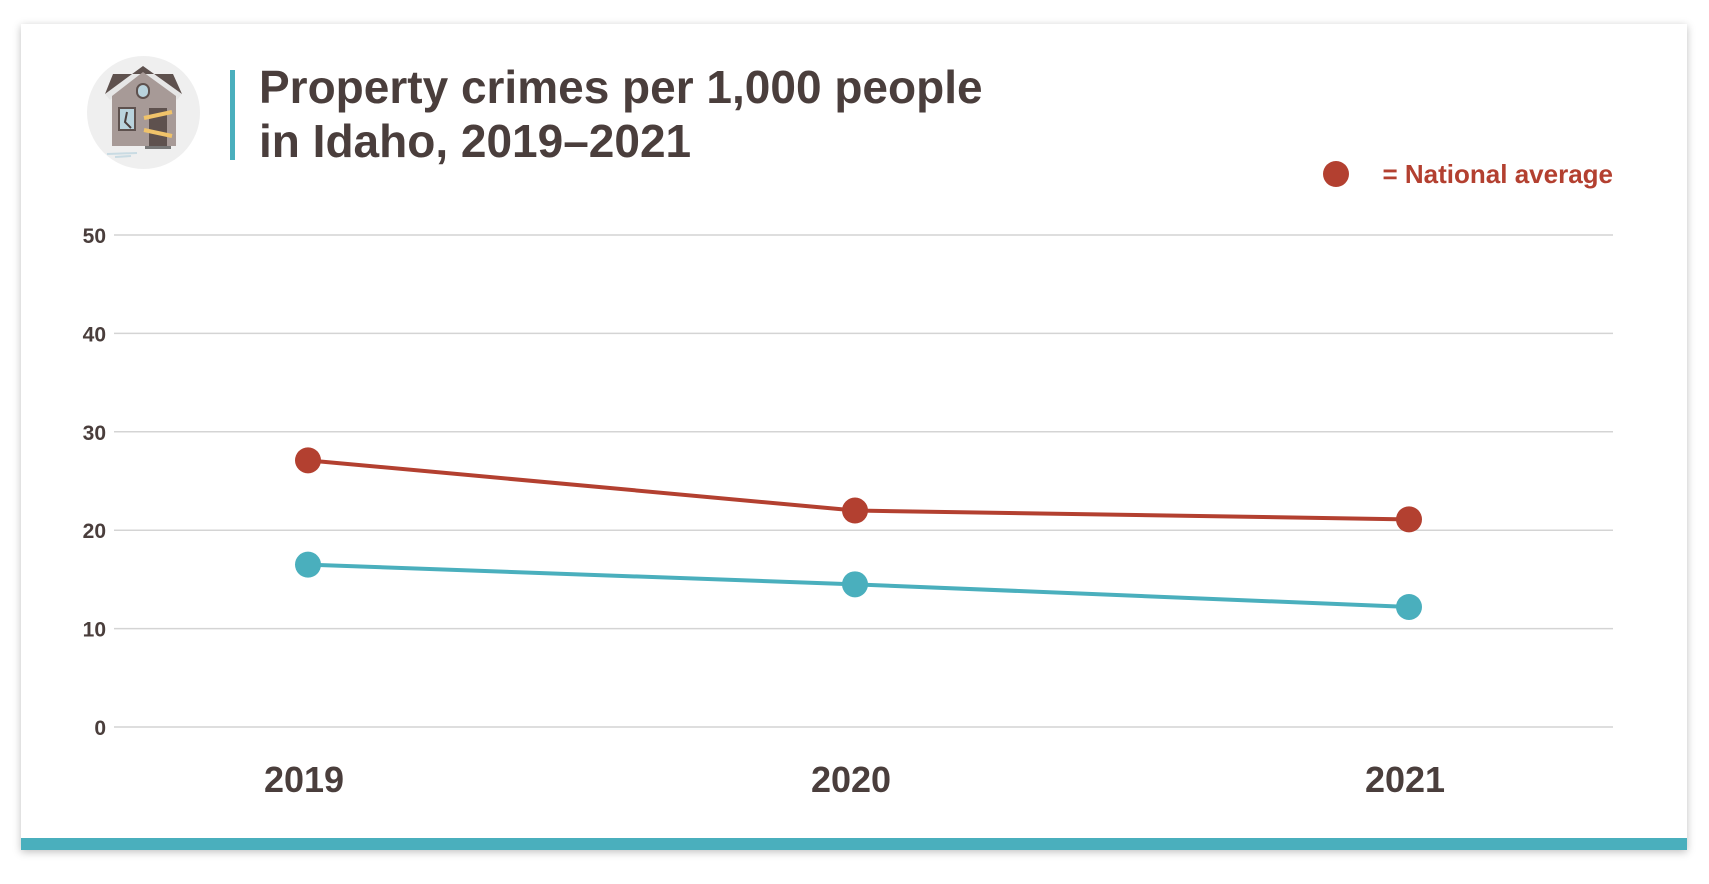 This screenshot has width=1709, height=884. What do you see at coordinates (854, 844) in the screenshot?
I see `bottom-accent-bar` at bounding box center [854, 844].